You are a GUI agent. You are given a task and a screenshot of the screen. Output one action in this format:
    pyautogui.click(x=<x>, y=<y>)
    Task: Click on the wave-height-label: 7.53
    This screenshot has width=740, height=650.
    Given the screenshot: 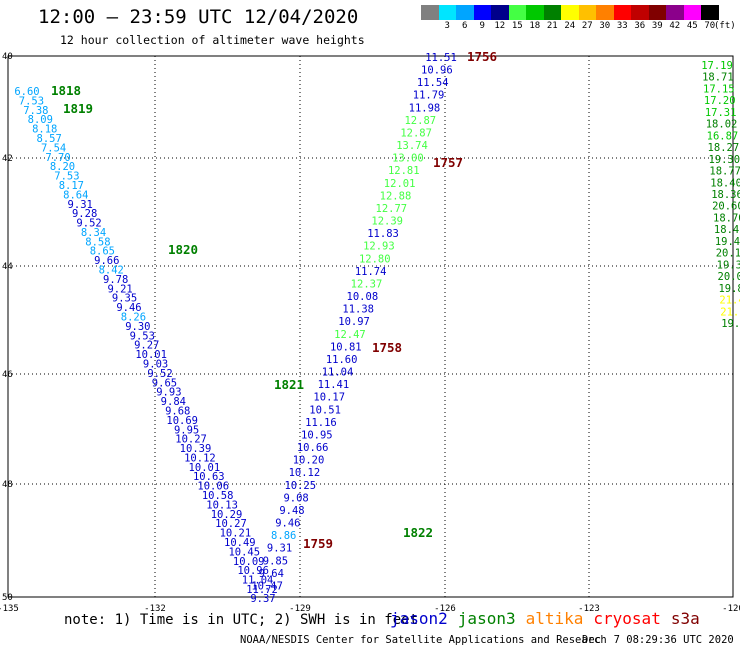 What is the action you would take?
    pyautogui.click(x=66, y=177)
    